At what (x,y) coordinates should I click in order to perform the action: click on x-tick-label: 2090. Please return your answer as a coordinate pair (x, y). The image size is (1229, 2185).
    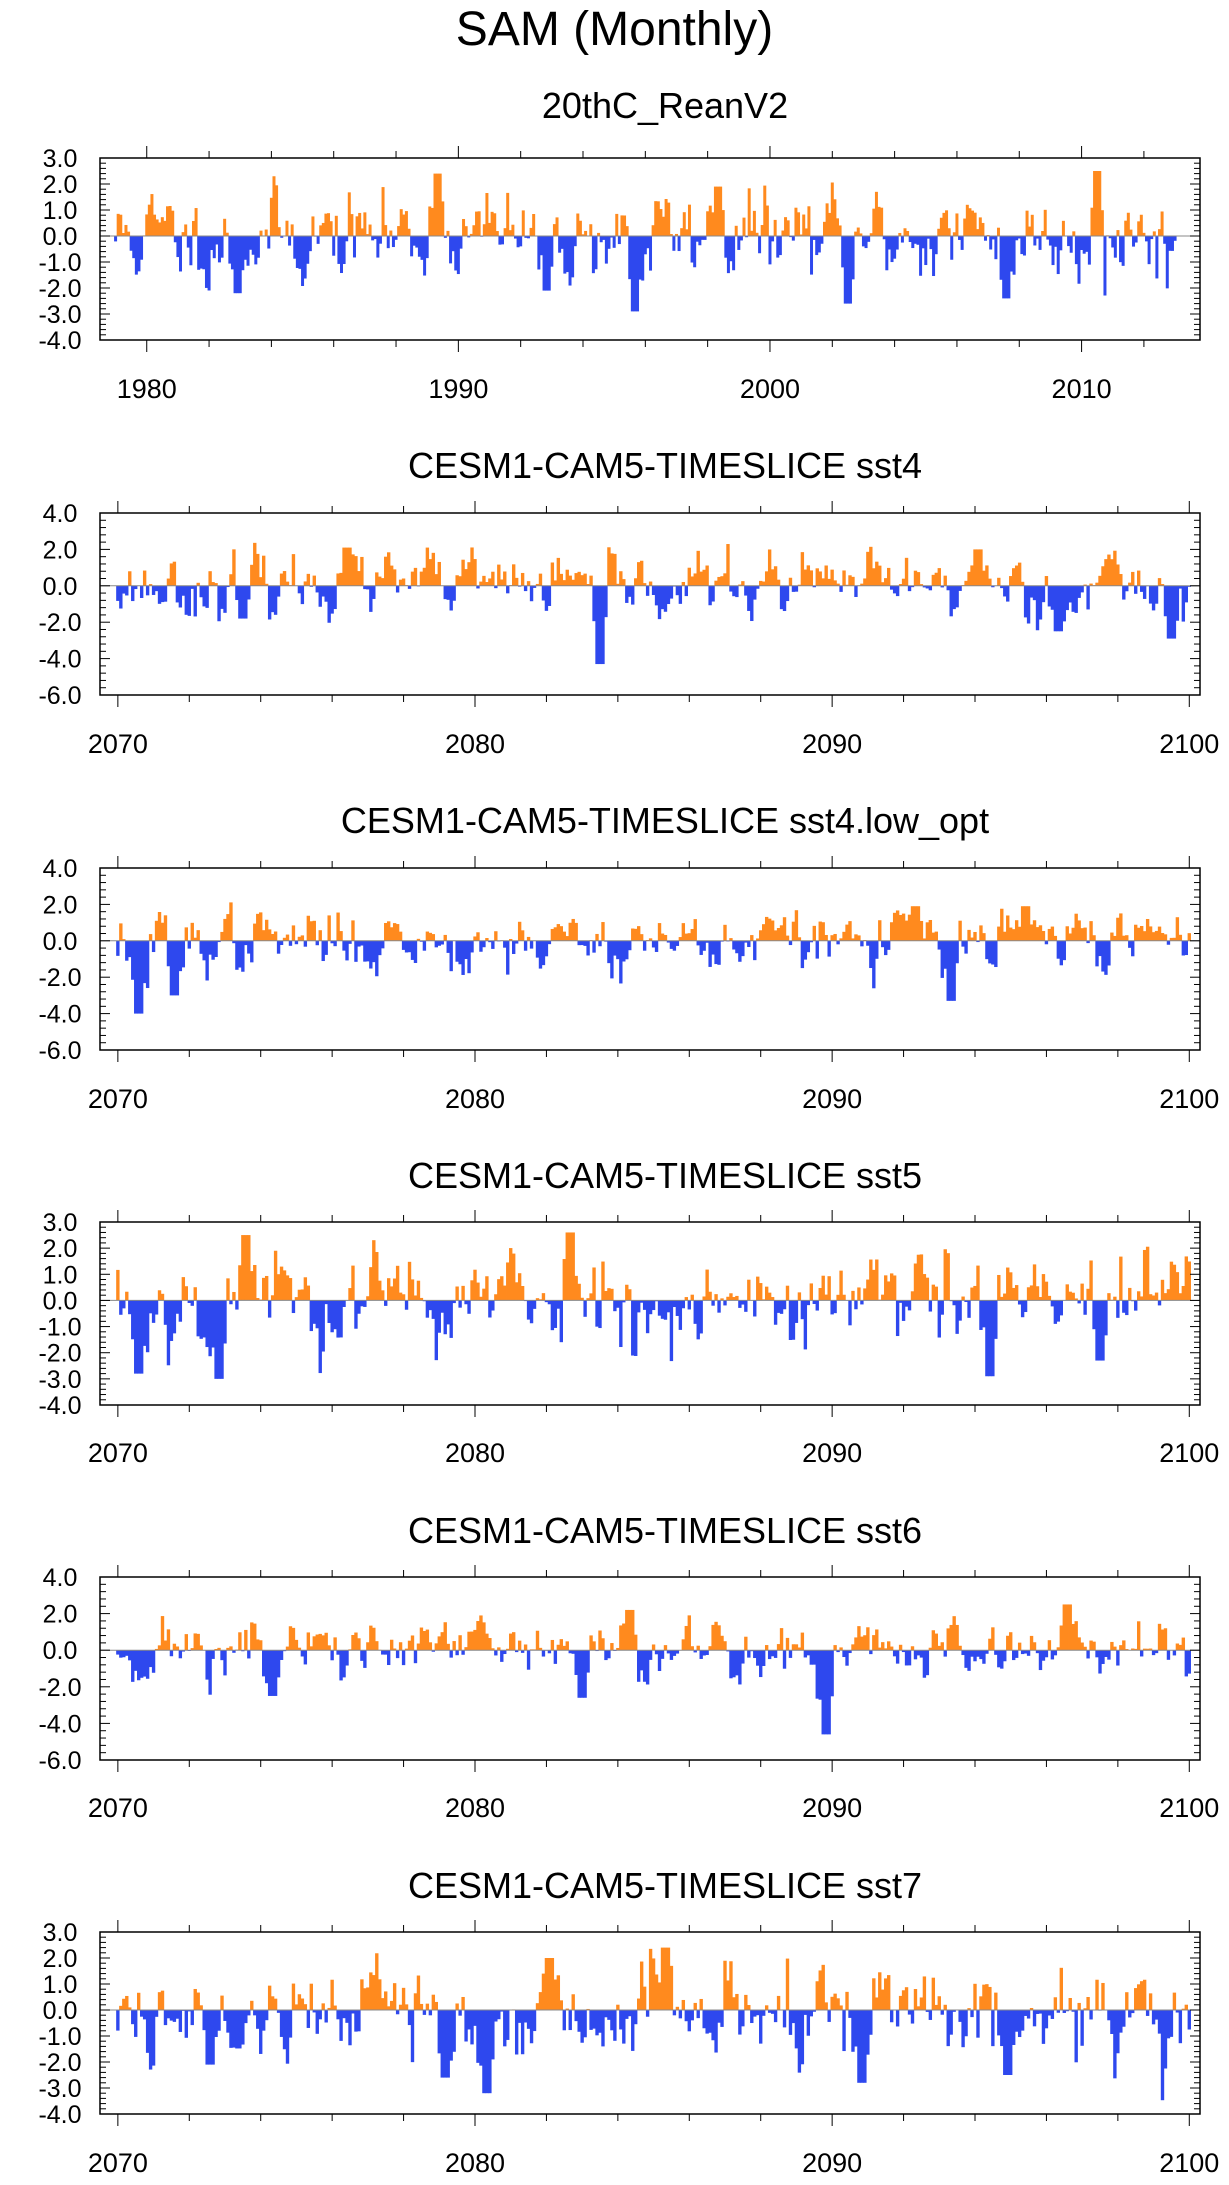
    Looking at the image, I should click on (832, 1453).